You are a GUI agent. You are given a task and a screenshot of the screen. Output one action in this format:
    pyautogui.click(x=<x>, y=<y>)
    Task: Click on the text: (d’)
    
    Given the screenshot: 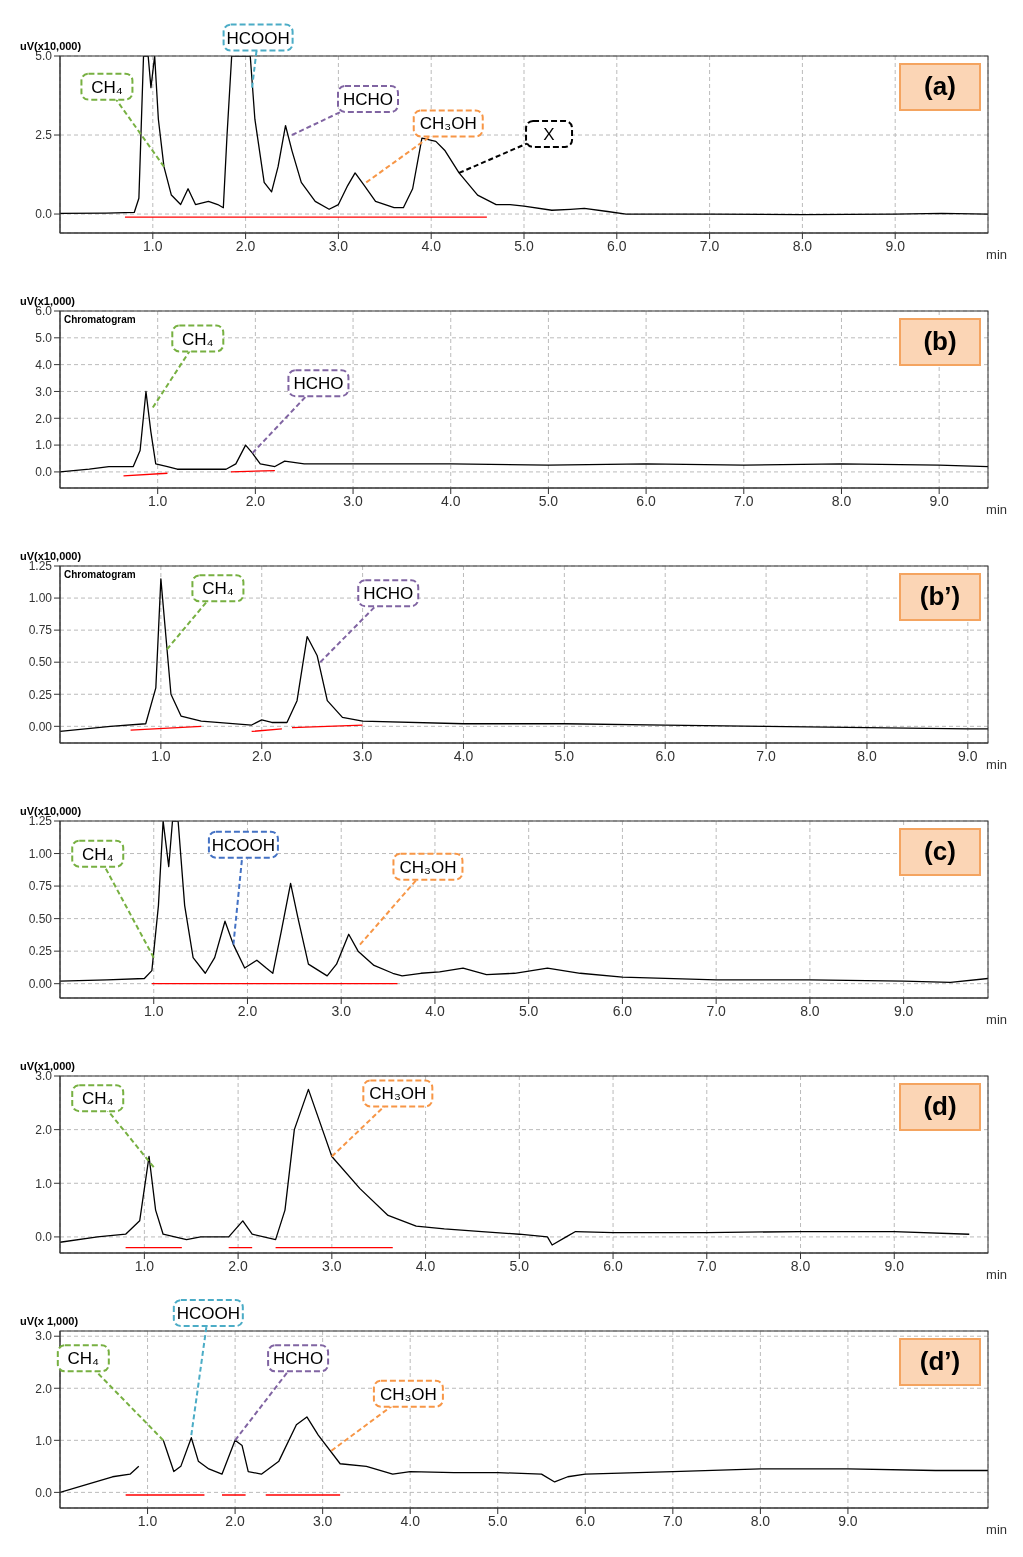 What is the action you would take?
    pyautogui.click(x=940, y=1361)
    